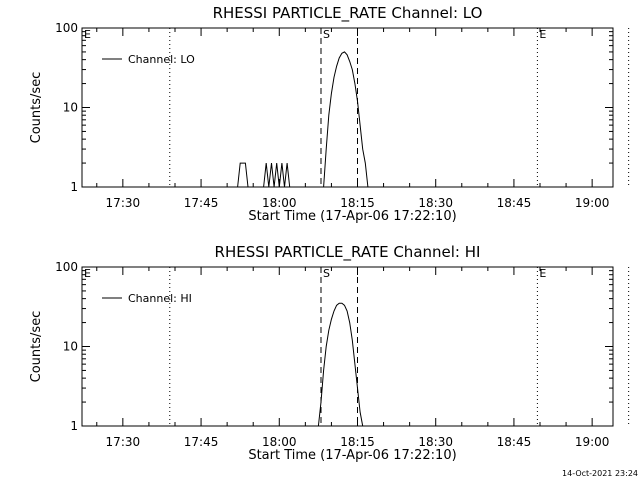  What do you see at coordinates (160, 298) in the screenshot?
I see `legend-label: Channel: HI` at bounding box center [160, 298].